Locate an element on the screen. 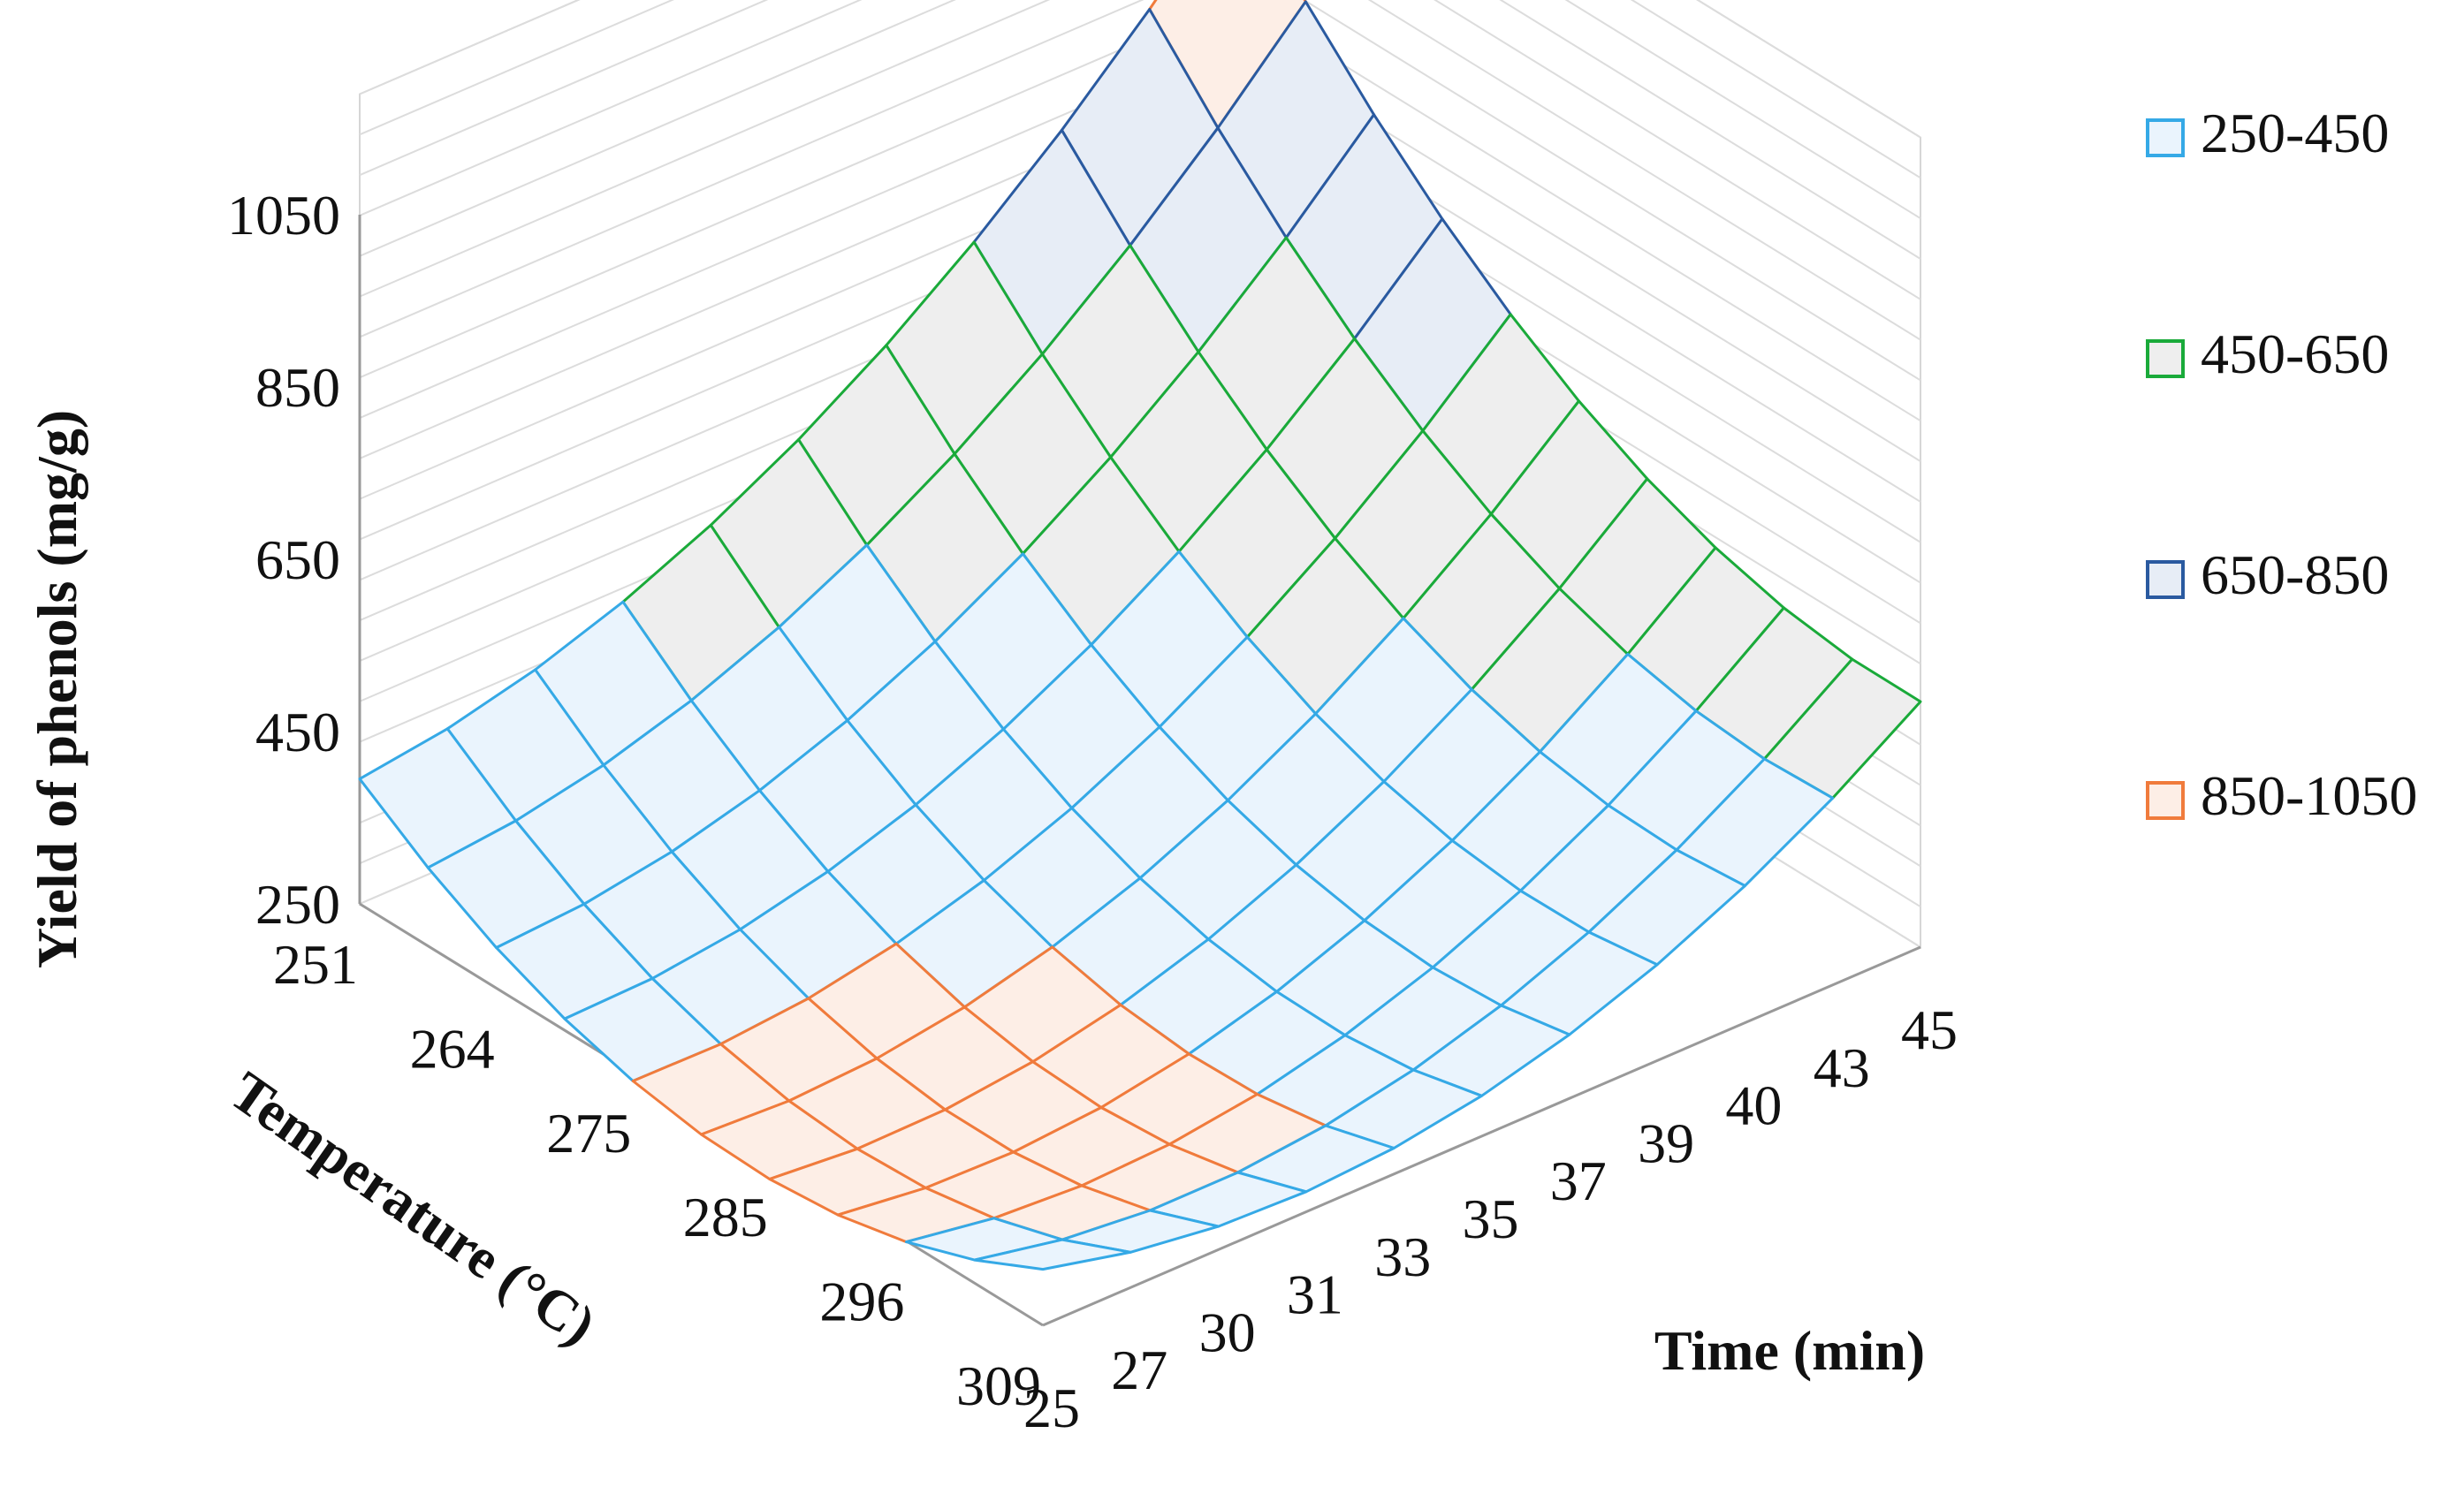 Image resolution: width=2464 pixels, height=1502 pixels. temperature-tick-label: 285 is located at coordinates (725, 1217).